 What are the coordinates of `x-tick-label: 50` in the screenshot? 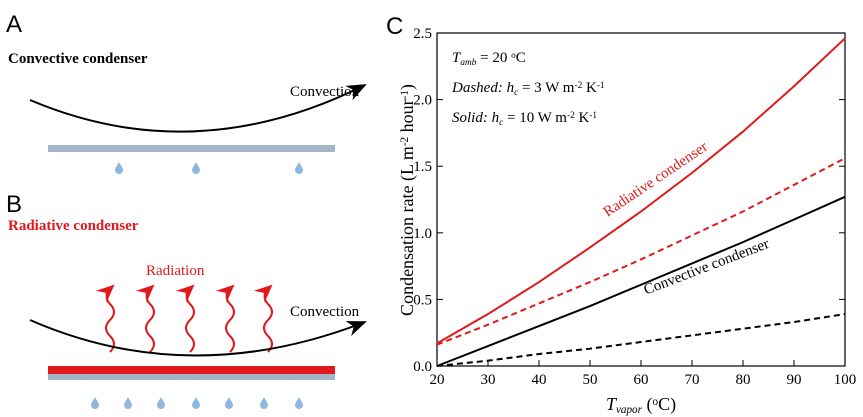 It's located at (590, 380).